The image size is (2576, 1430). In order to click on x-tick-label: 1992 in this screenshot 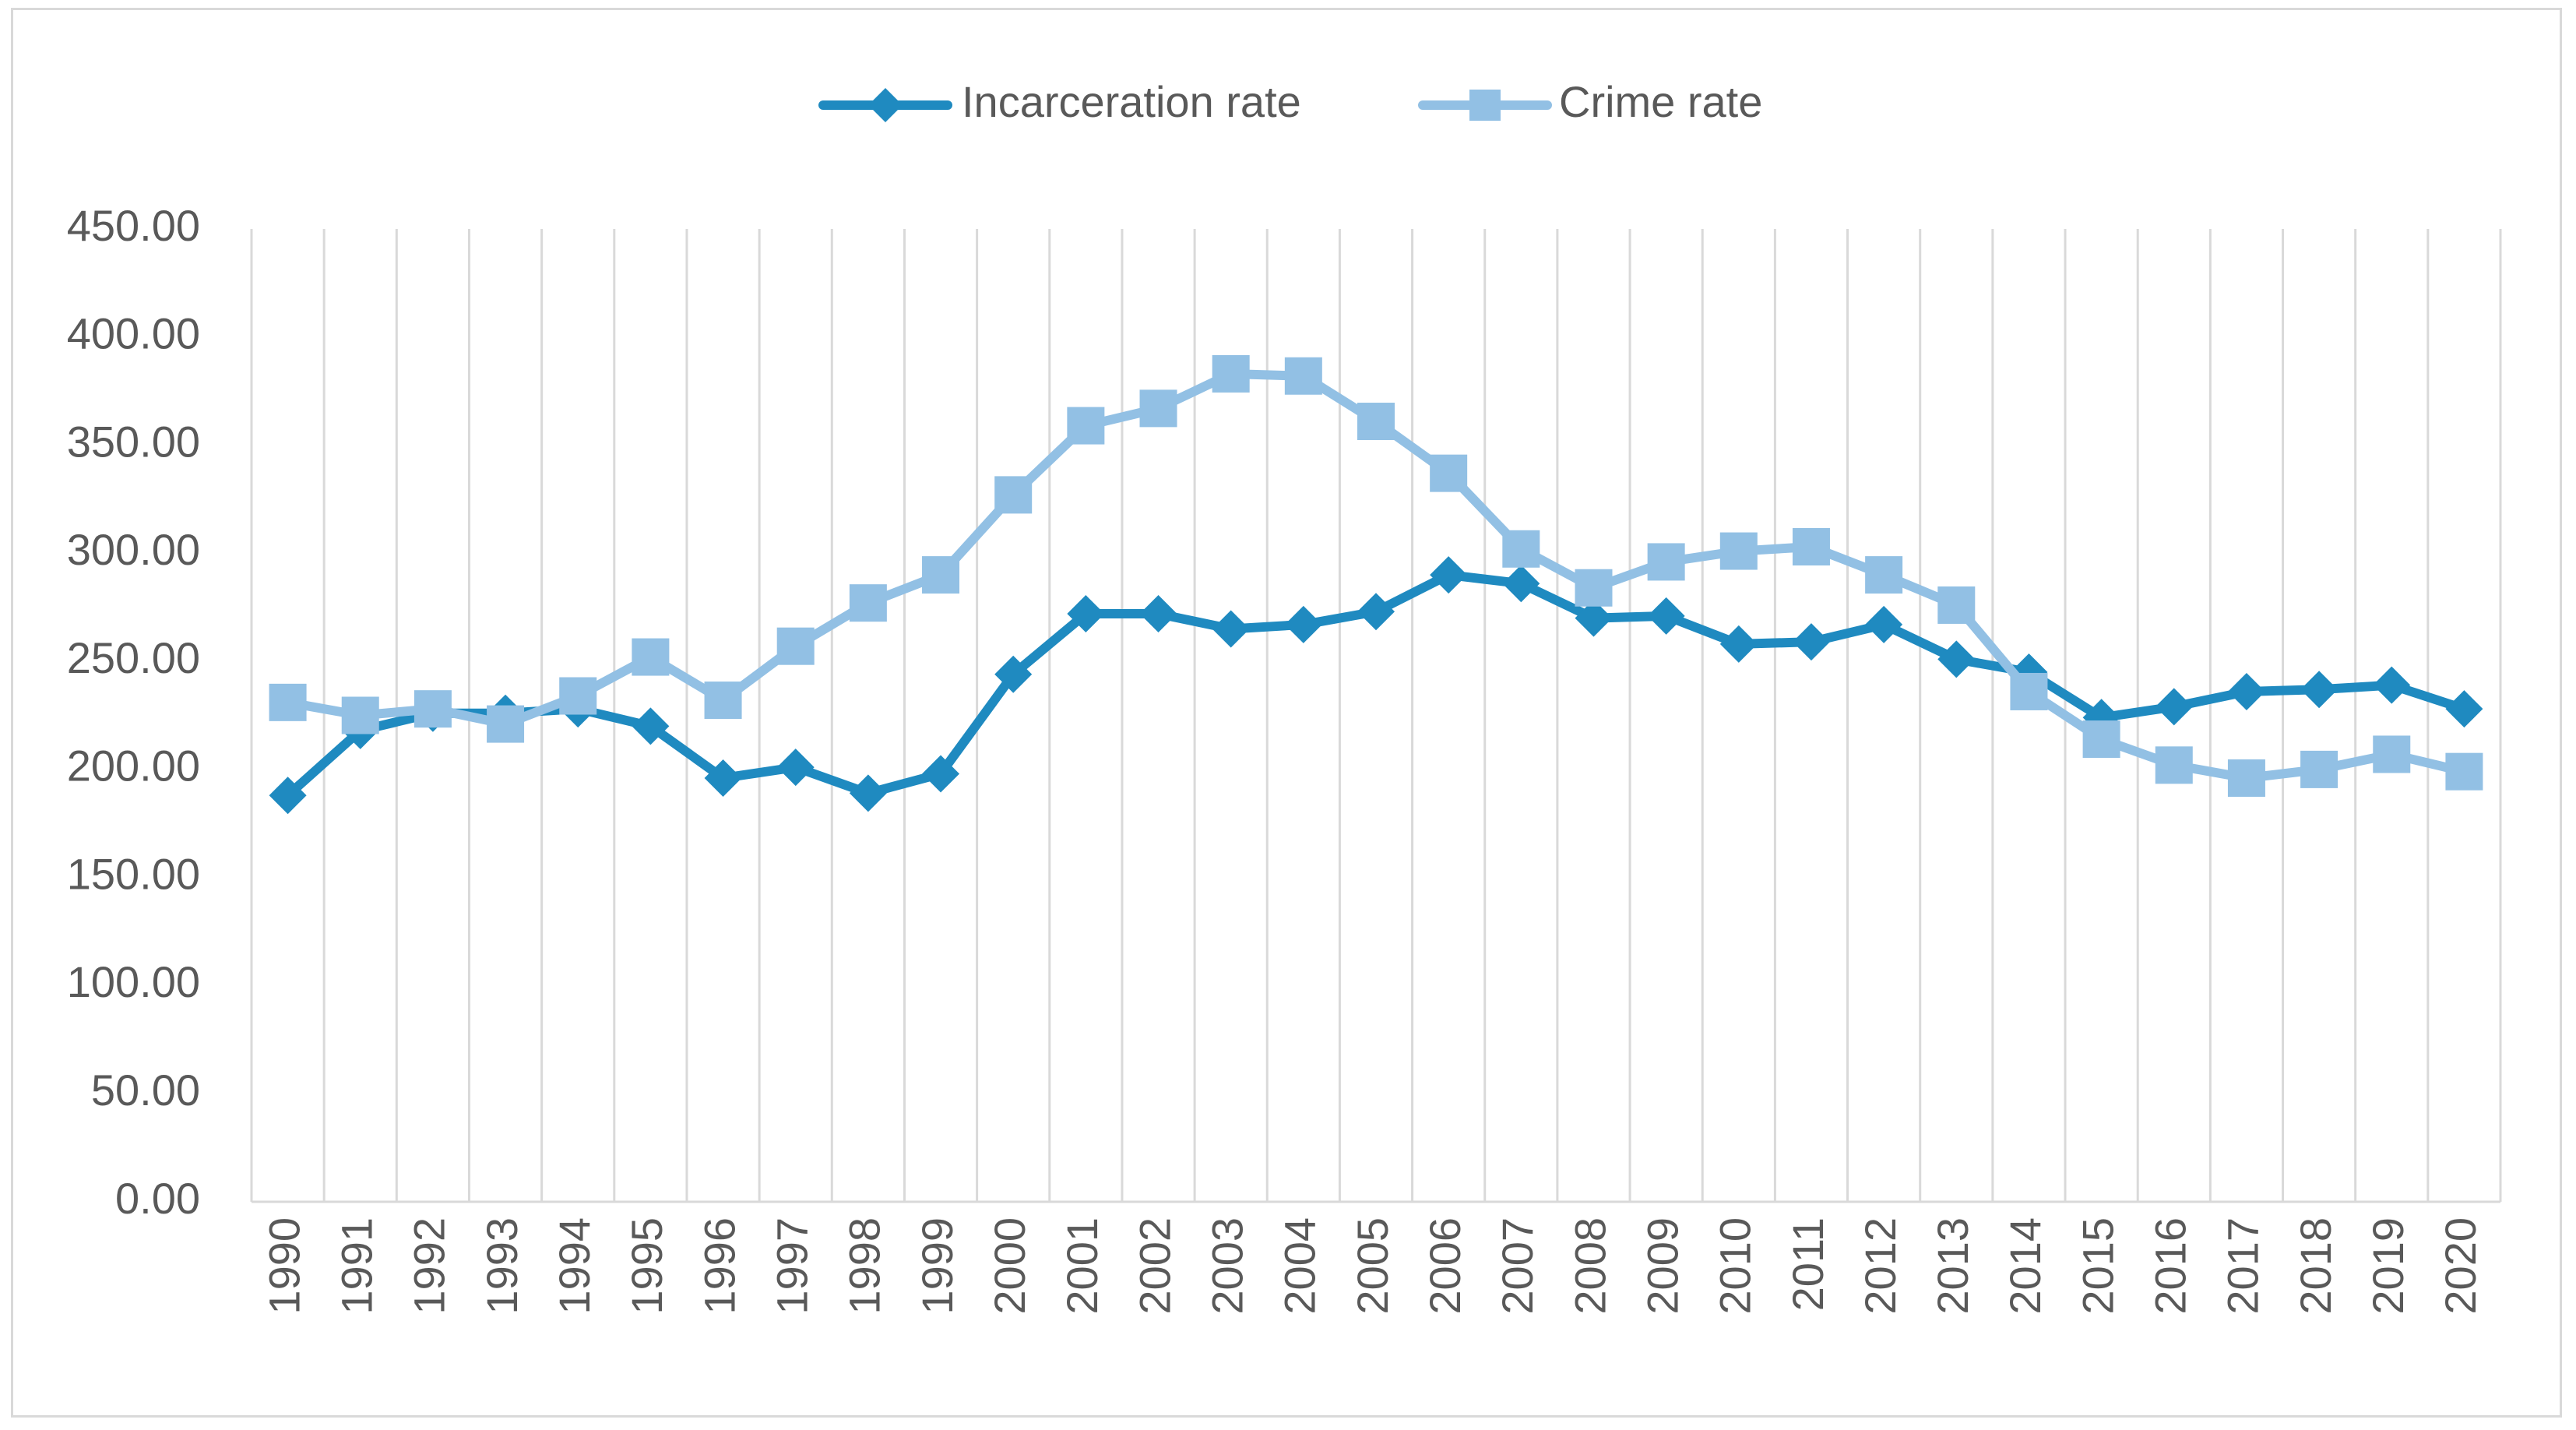, I will do `click(429, 1266)`.